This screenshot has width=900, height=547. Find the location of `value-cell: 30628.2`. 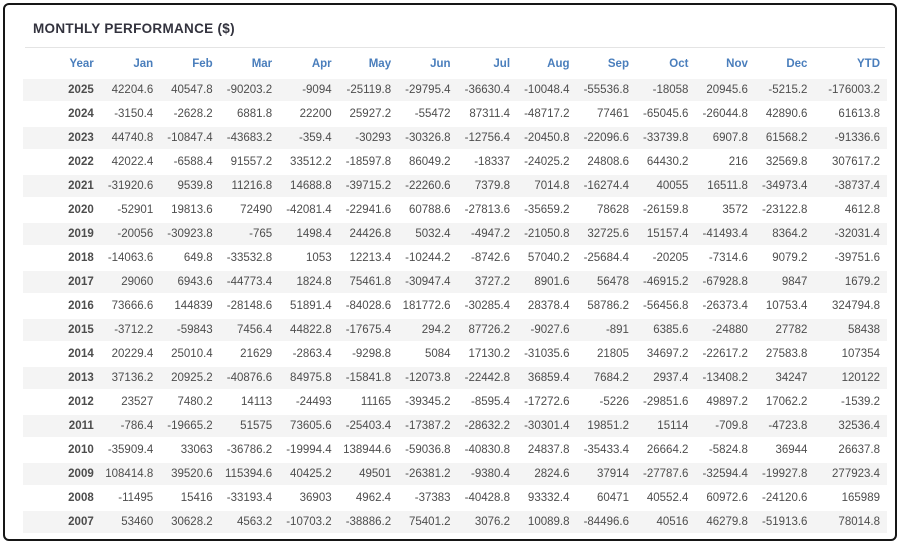

value-cell: 30628.2 is located at coordinates (190, 522).